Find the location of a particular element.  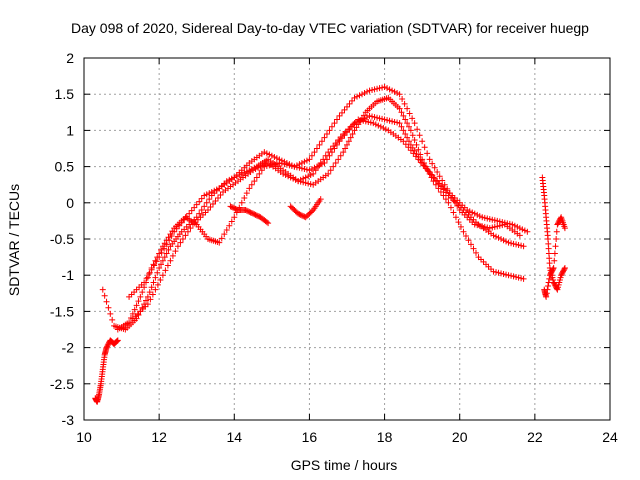

y-tick-label: 2 is located at coordinates (70, 58).